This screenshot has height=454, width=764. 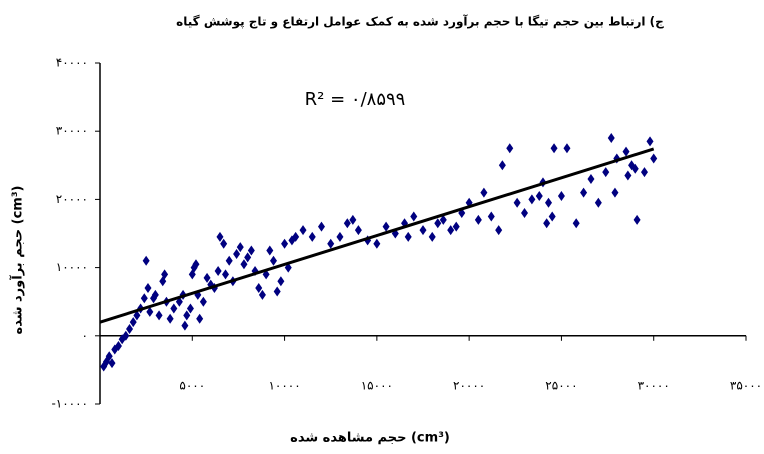 I want to click on y-tick-label: ۴۰۰۰۰, so click(x=72, y=63).